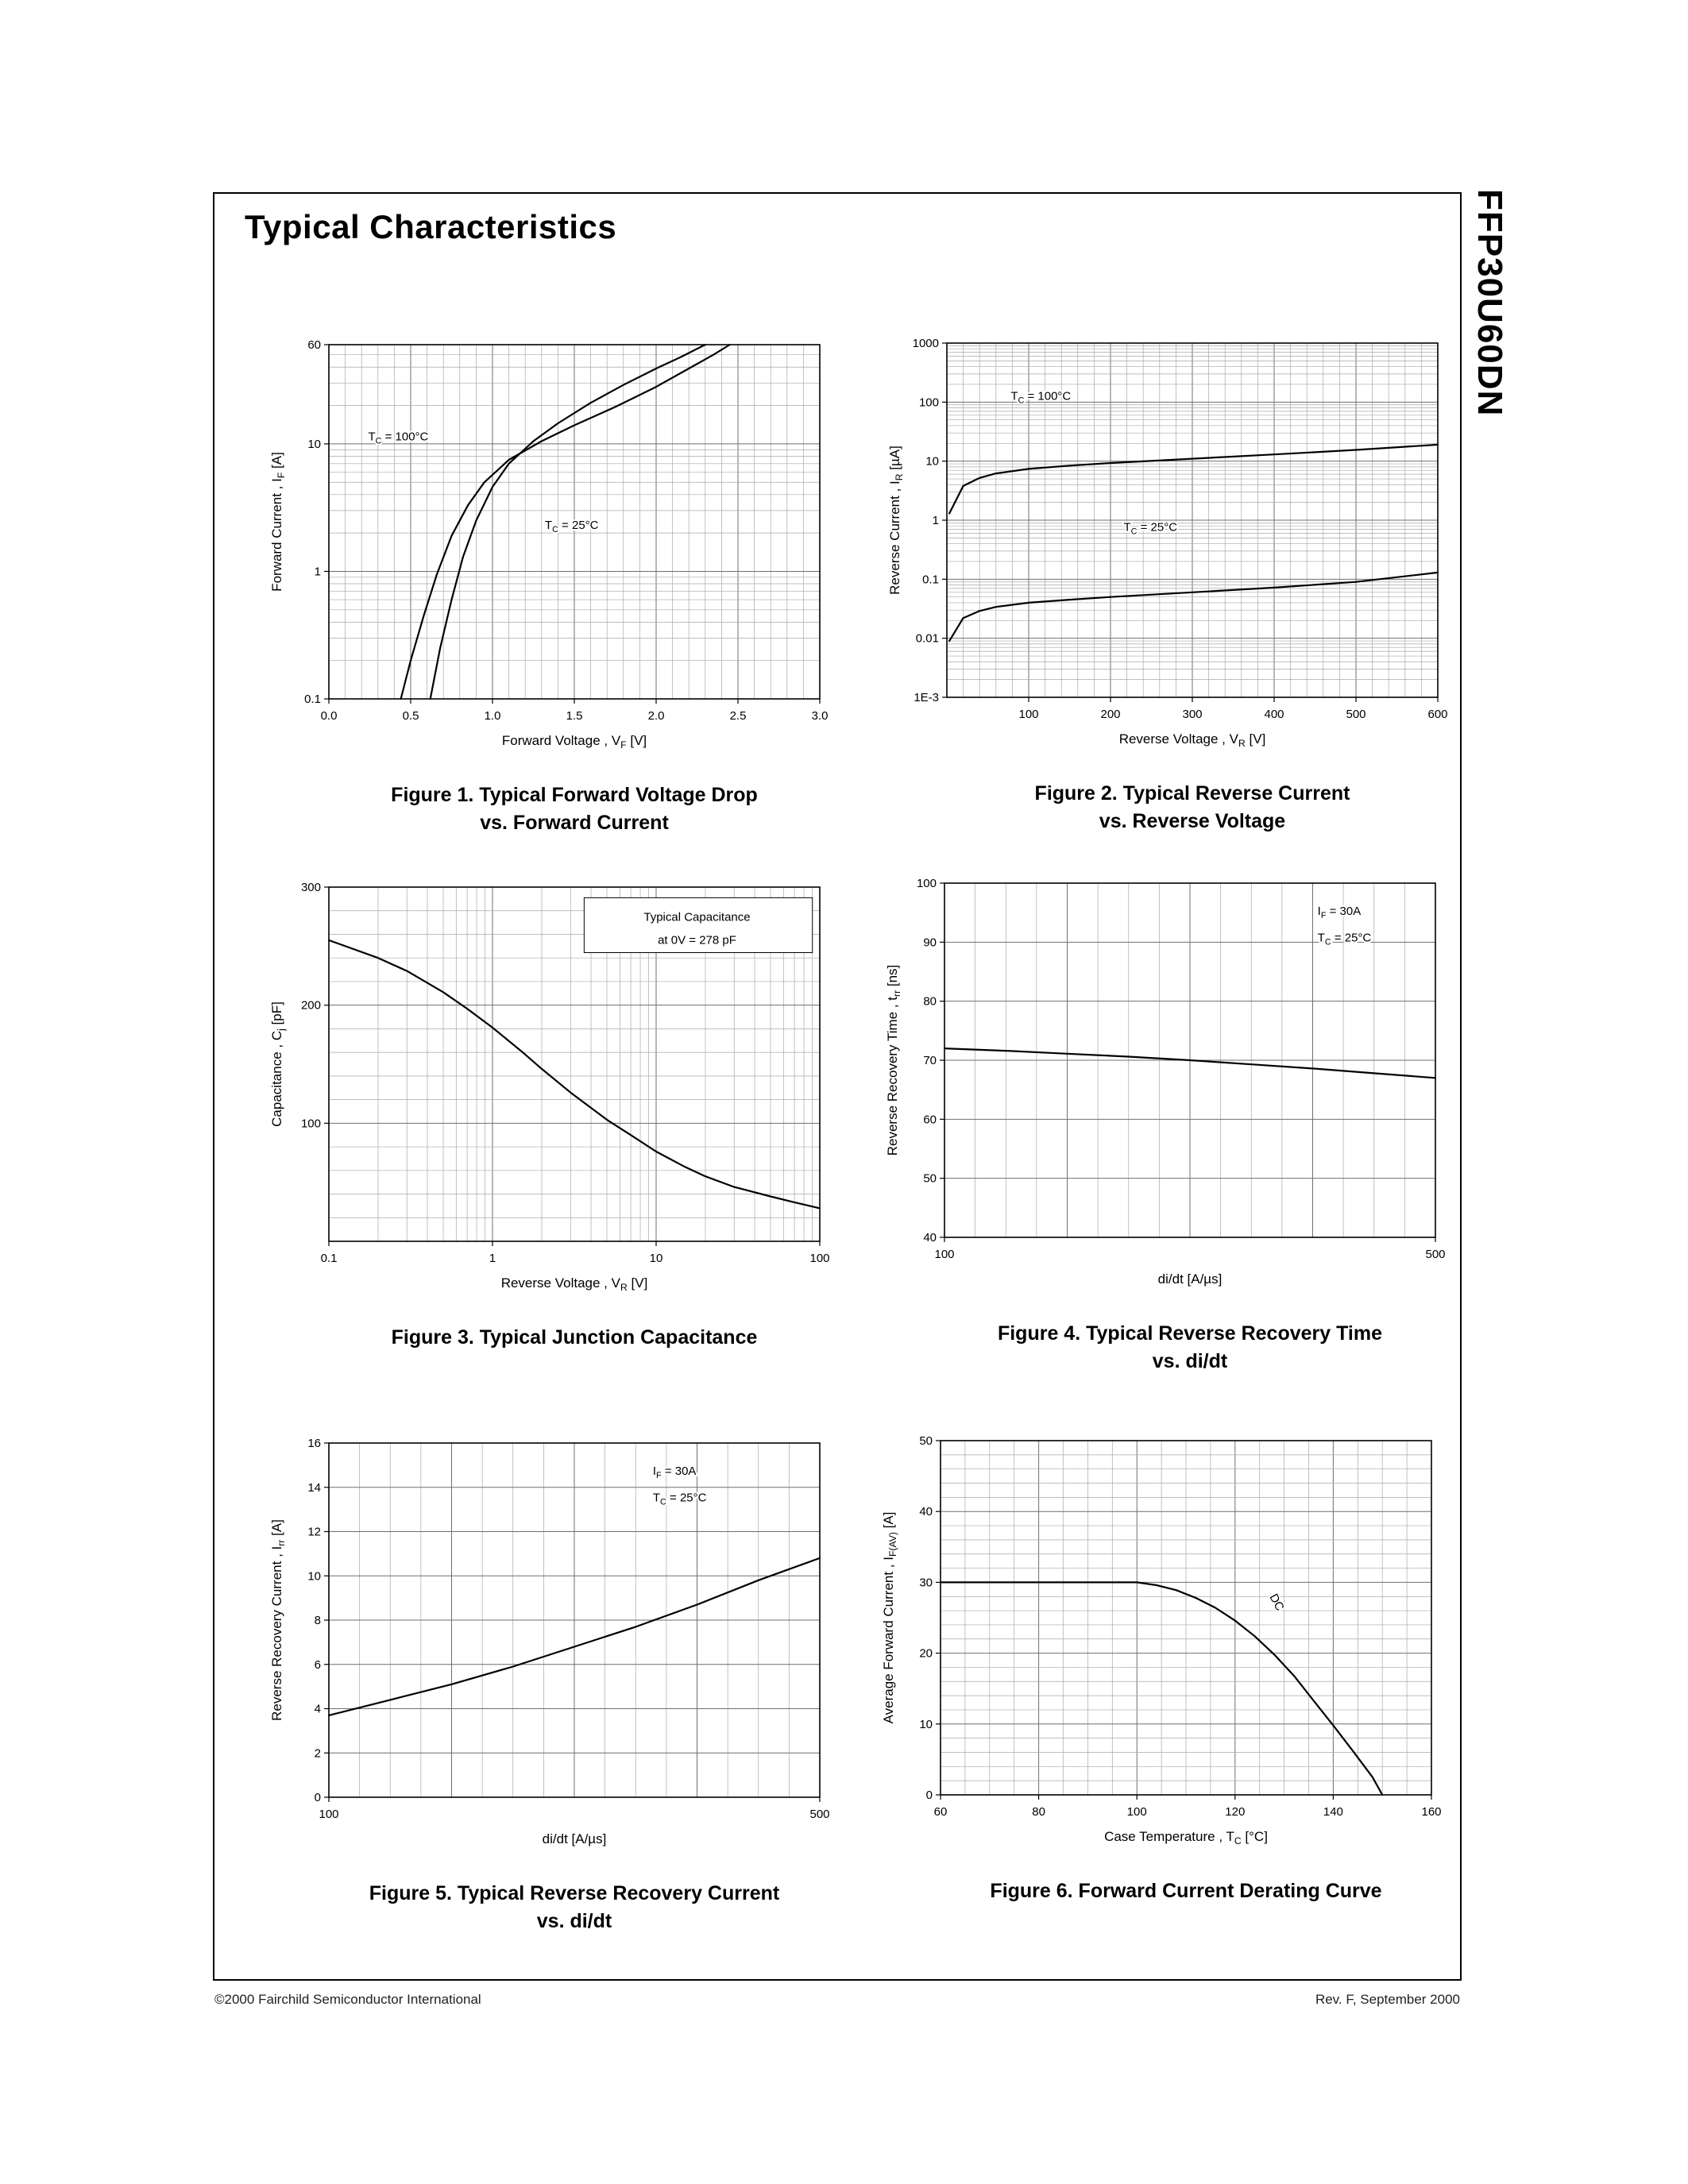 The height and width of the screenshot is (2184, 1688). I want to click on svg-text: 1.5, so click(575, 716).